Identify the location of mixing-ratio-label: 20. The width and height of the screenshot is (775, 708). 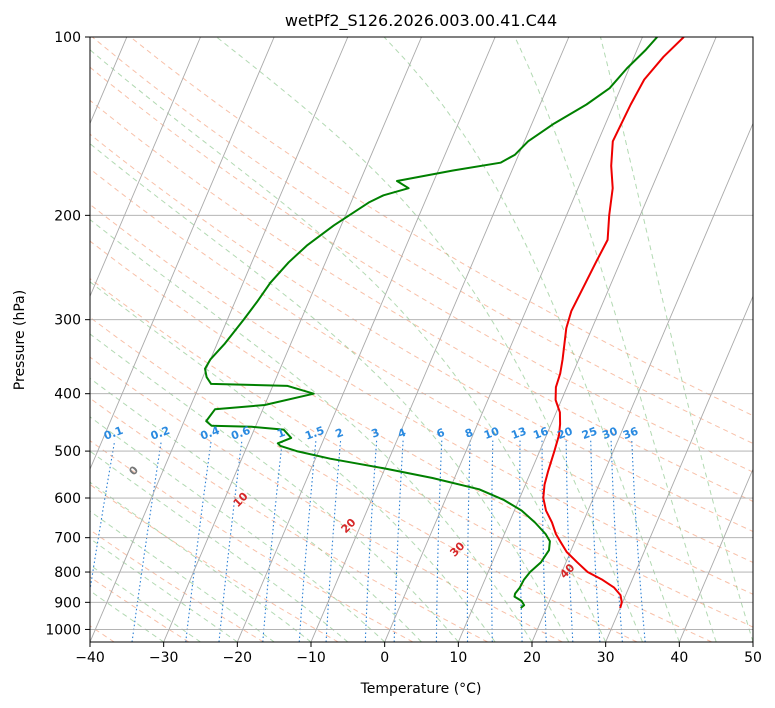
(565, 433).